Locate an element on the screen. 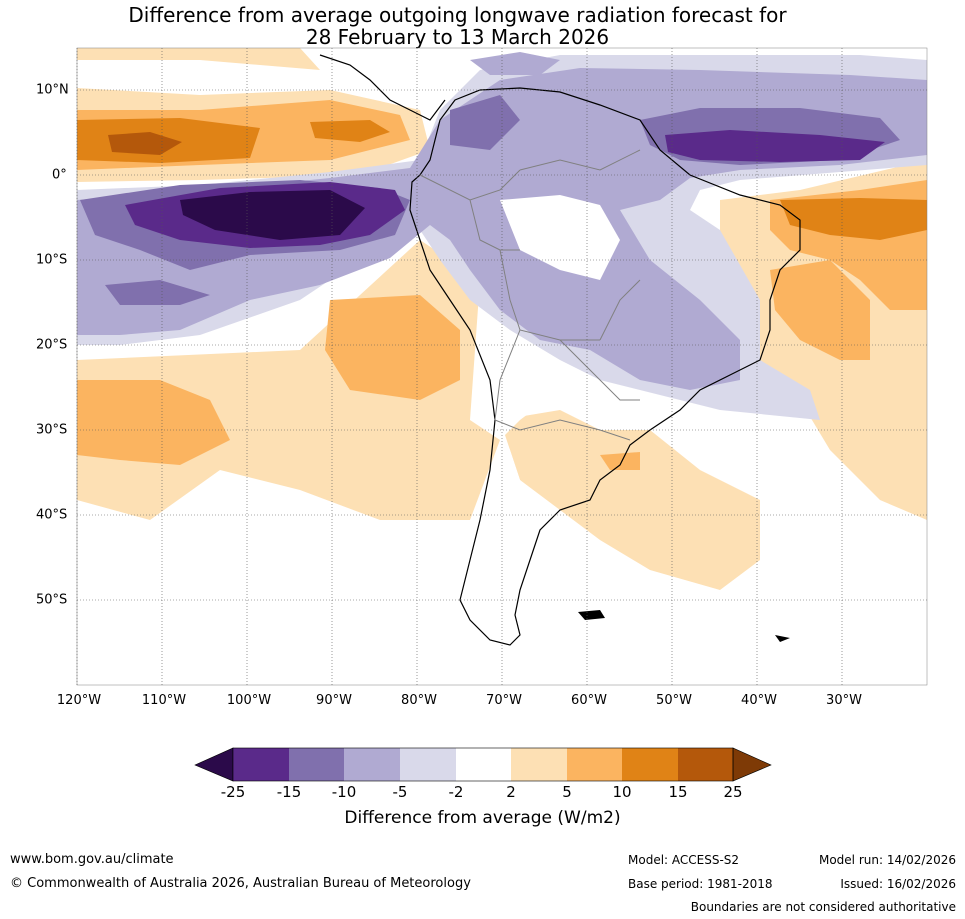 The height and width of the screenshot is (919, 965). colorbar-tick: -5 is located at coordinates (400, 792).